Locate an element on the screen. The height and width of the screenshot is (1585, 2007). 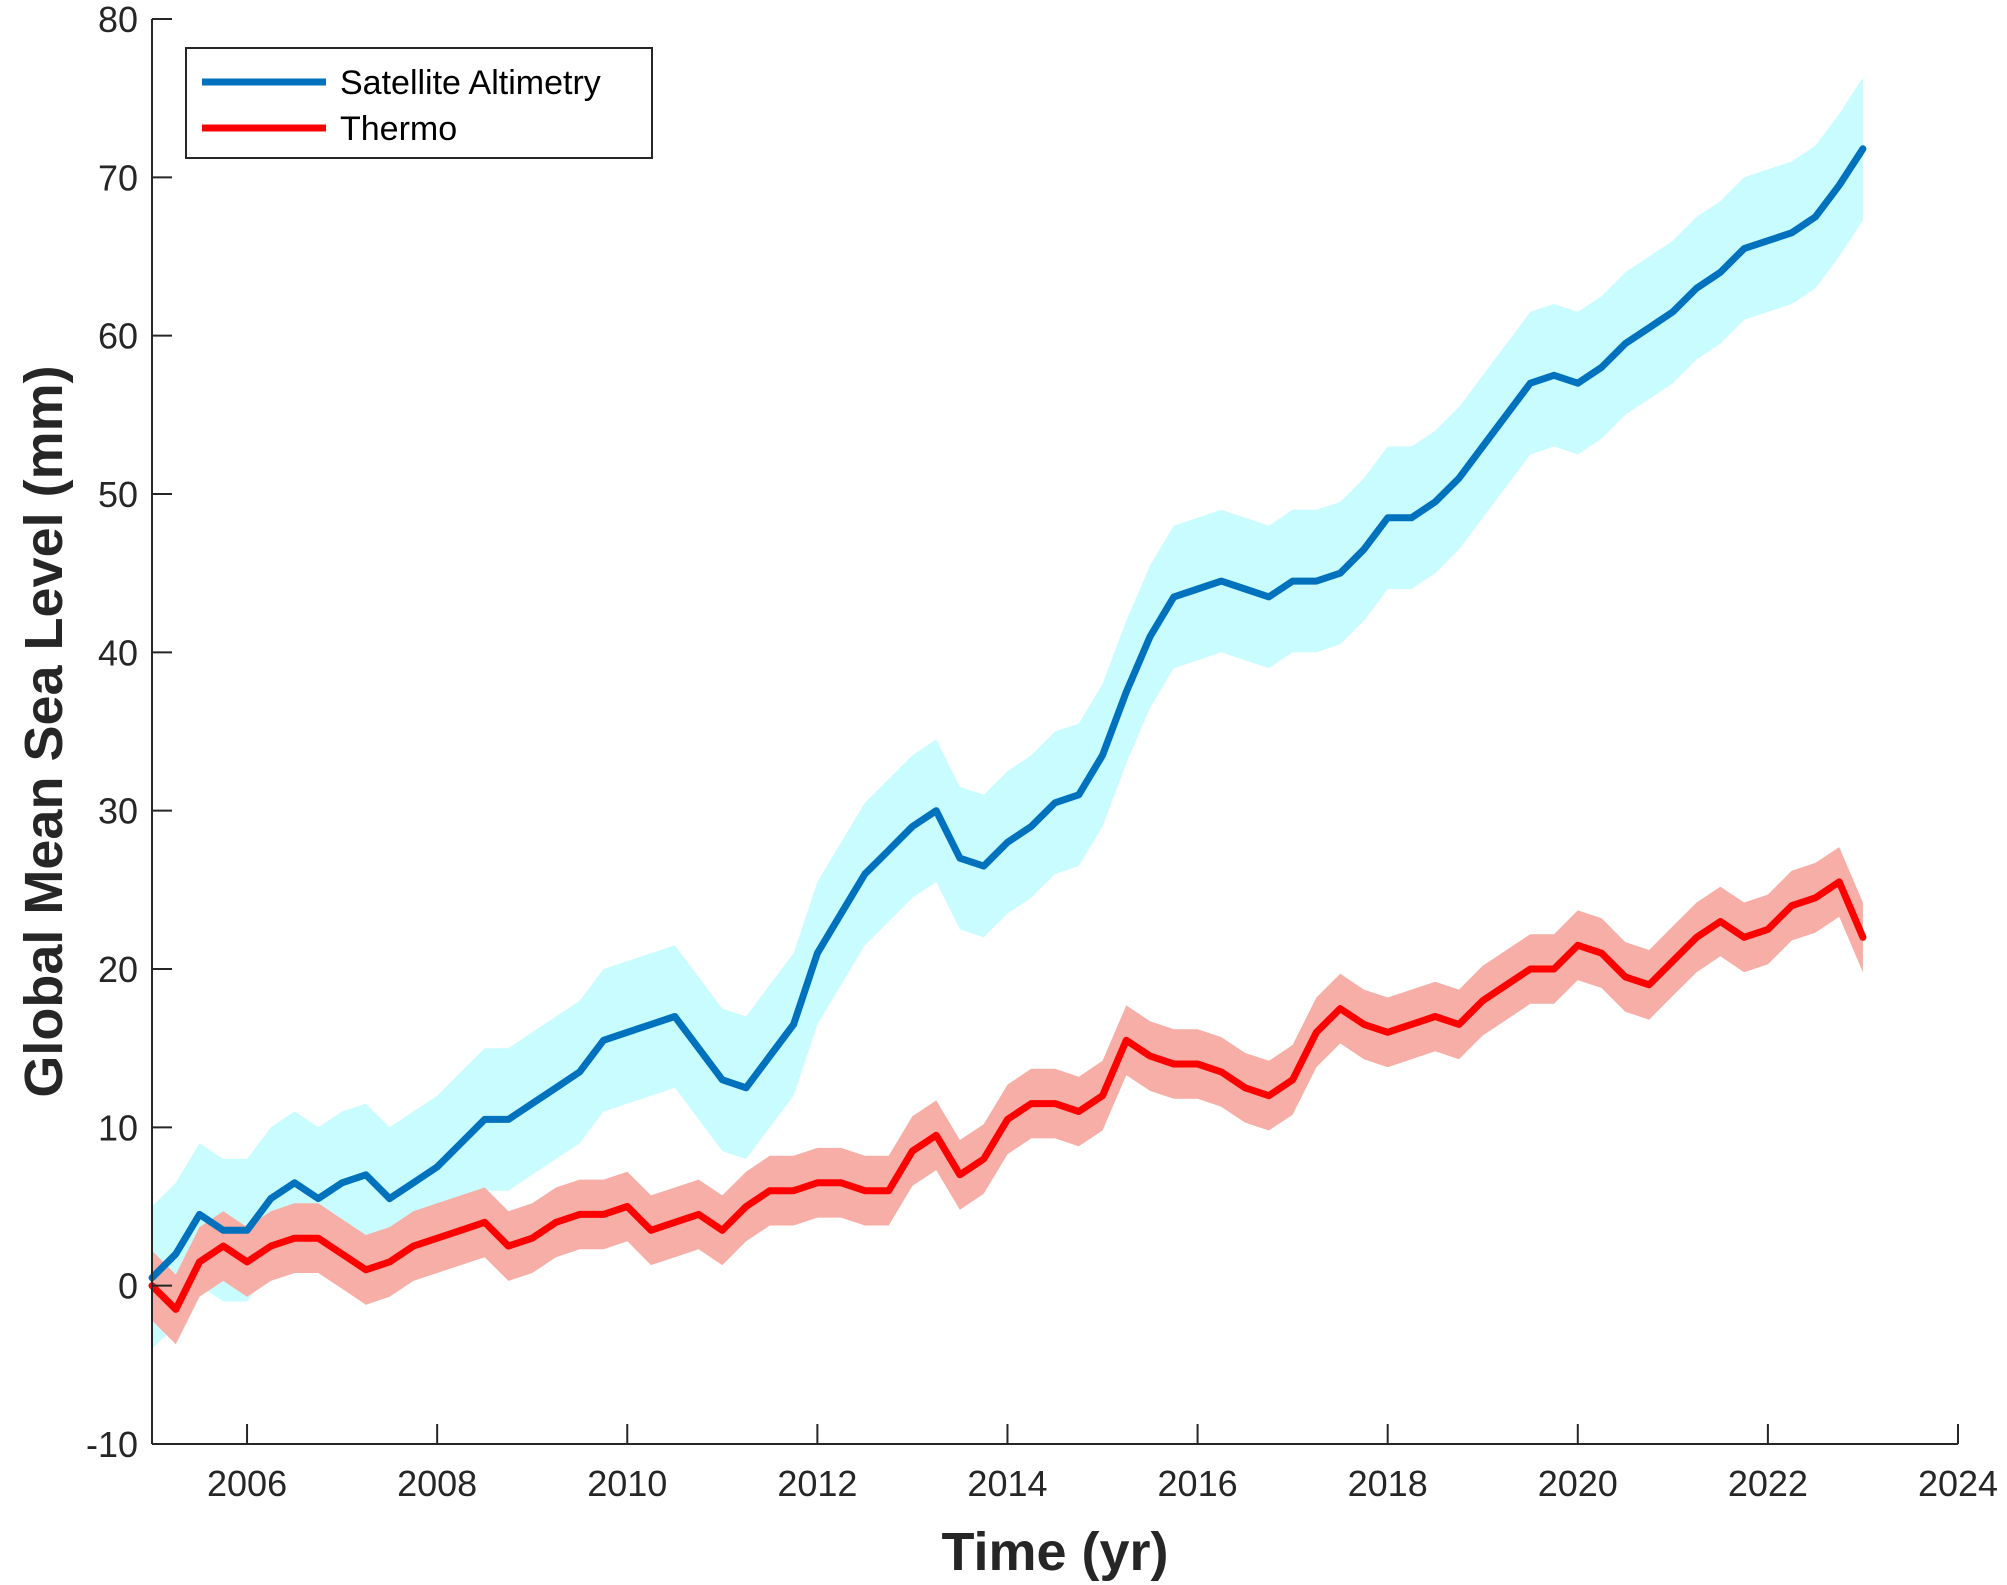
y-tick-label: 50 is located at coordinates (118, 494).